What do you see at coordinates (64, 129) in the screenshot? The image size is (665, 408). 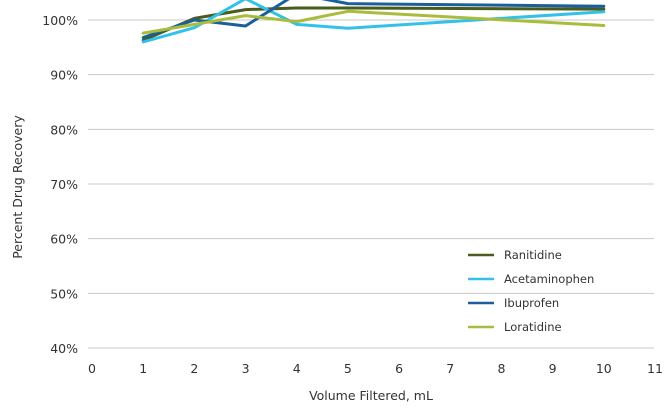 I see `y-tick-label: 80%` at bounding box center [64, 129].